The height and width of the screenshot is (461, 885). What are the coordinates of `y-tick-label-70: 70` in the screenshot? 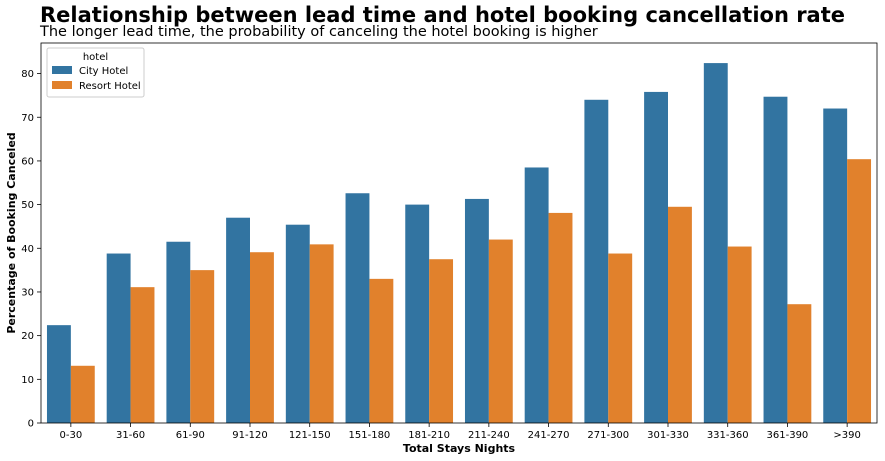 It's located at (27, 118).